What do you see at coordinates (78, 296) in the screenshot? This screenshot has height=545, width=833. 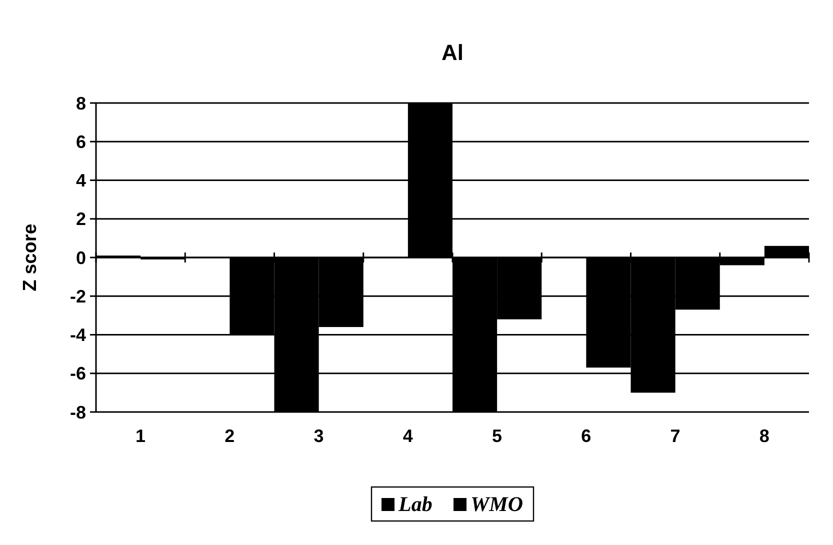 I see `y-tick-label: -2` at bounding box center [78, 296].